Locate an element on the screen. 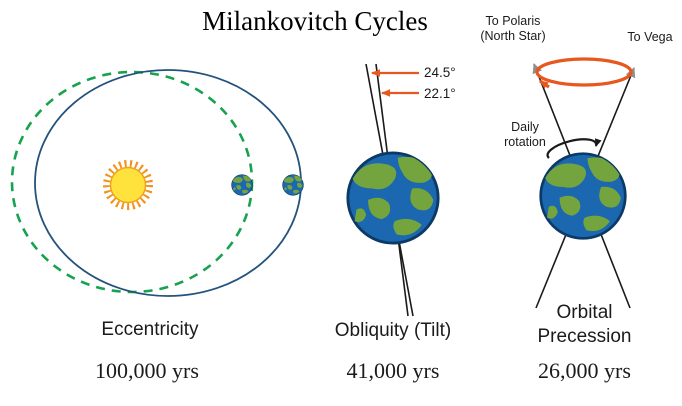  eccentricity-label: Eccentricity is located at coordinates (150, 329).